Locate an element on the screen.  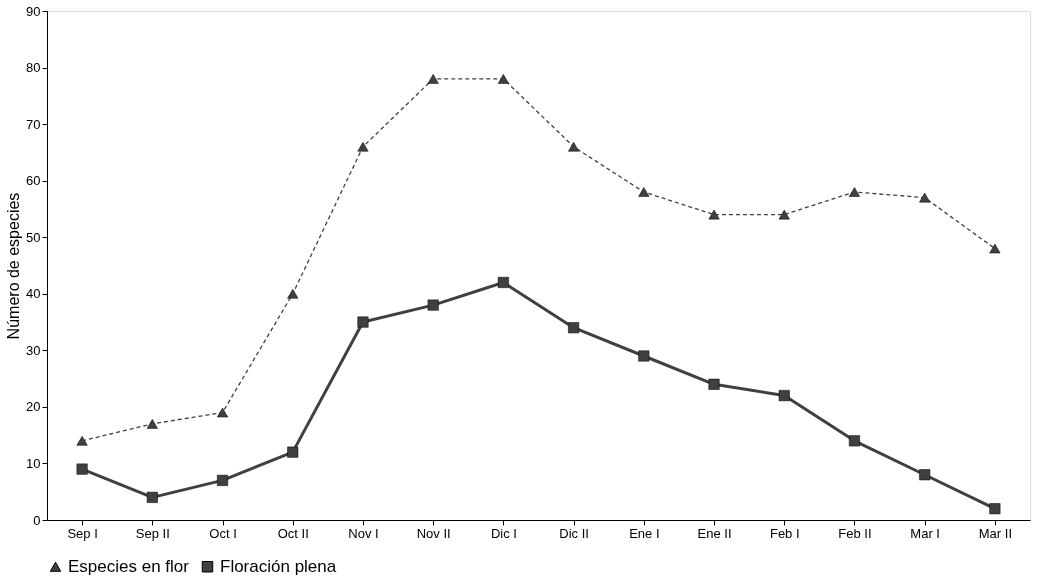
y-tick-label: 90 is located at coordinates (33, 11).